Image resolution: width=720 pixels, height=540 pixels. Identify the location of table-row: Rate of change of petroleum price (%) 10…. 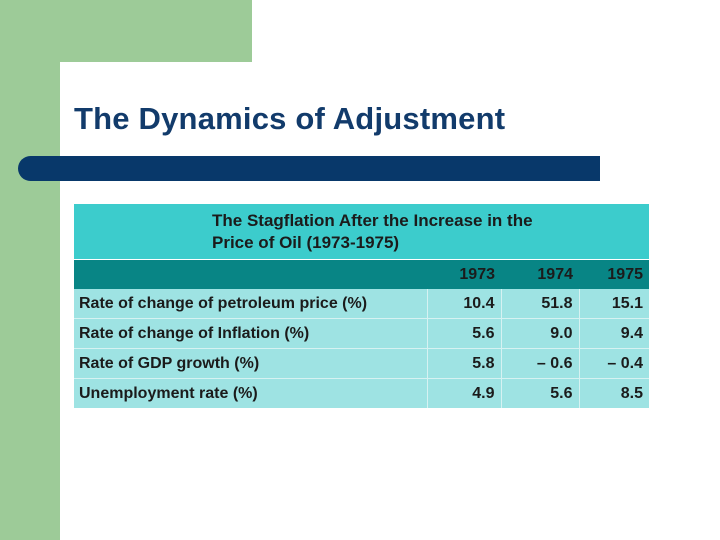
(361, 304).